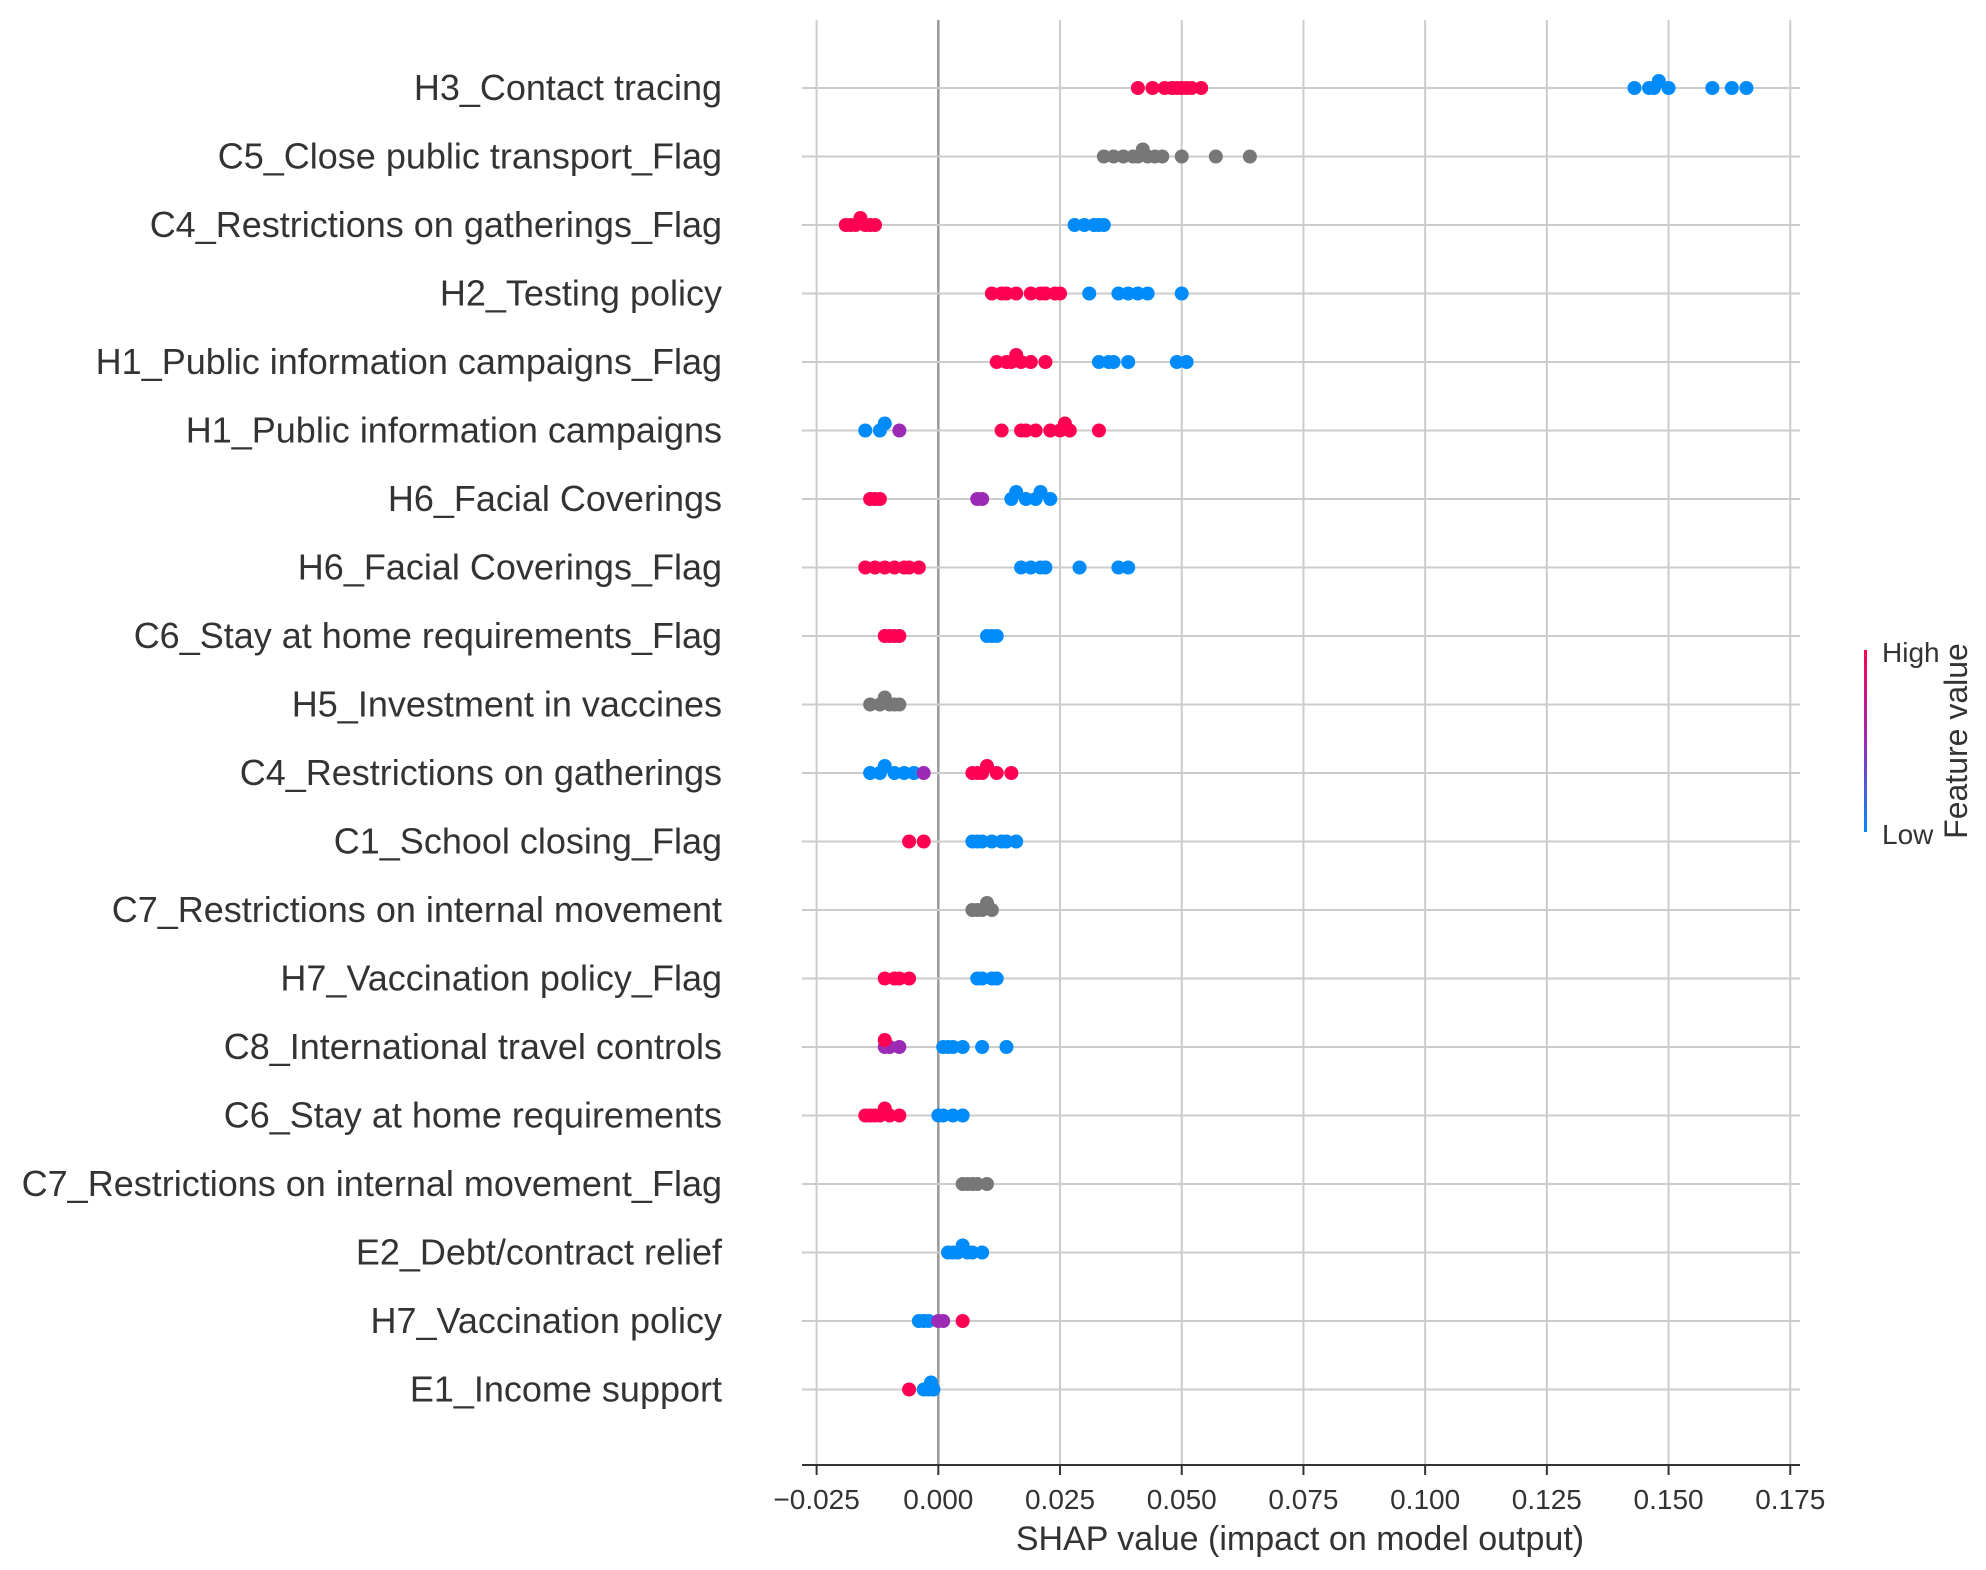 The image size is (1986, 1570). I want to click on feature-label: C4_Restrictions on gatherings, so click(481, 772).